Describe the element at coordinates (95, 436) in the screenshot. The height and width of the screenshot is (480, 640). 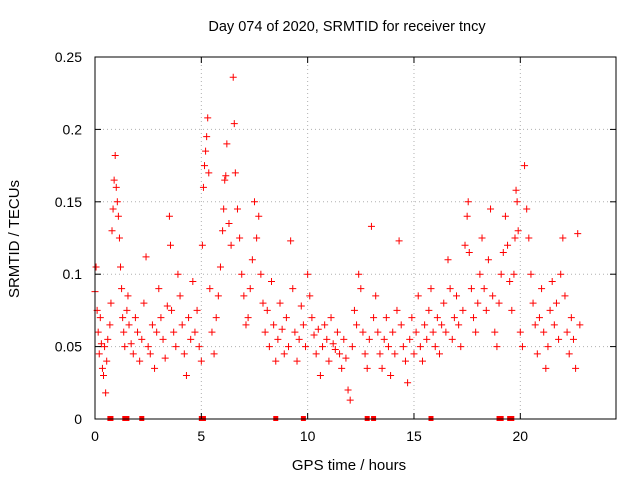
I see `x-tick-label: 0` at that location.